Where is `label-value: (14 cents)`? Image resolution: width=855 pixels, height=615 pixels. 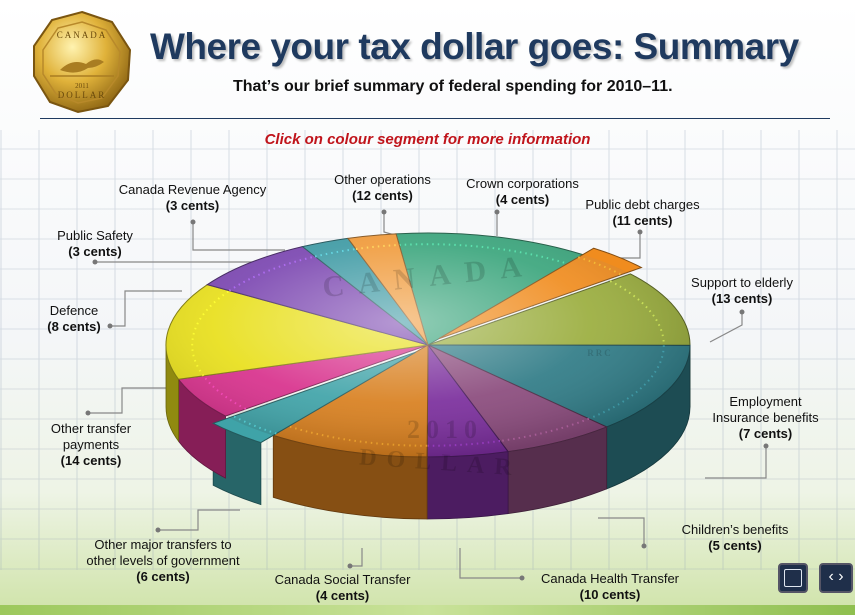 label-value: (14 cents) is located at coordinates (91, 460).